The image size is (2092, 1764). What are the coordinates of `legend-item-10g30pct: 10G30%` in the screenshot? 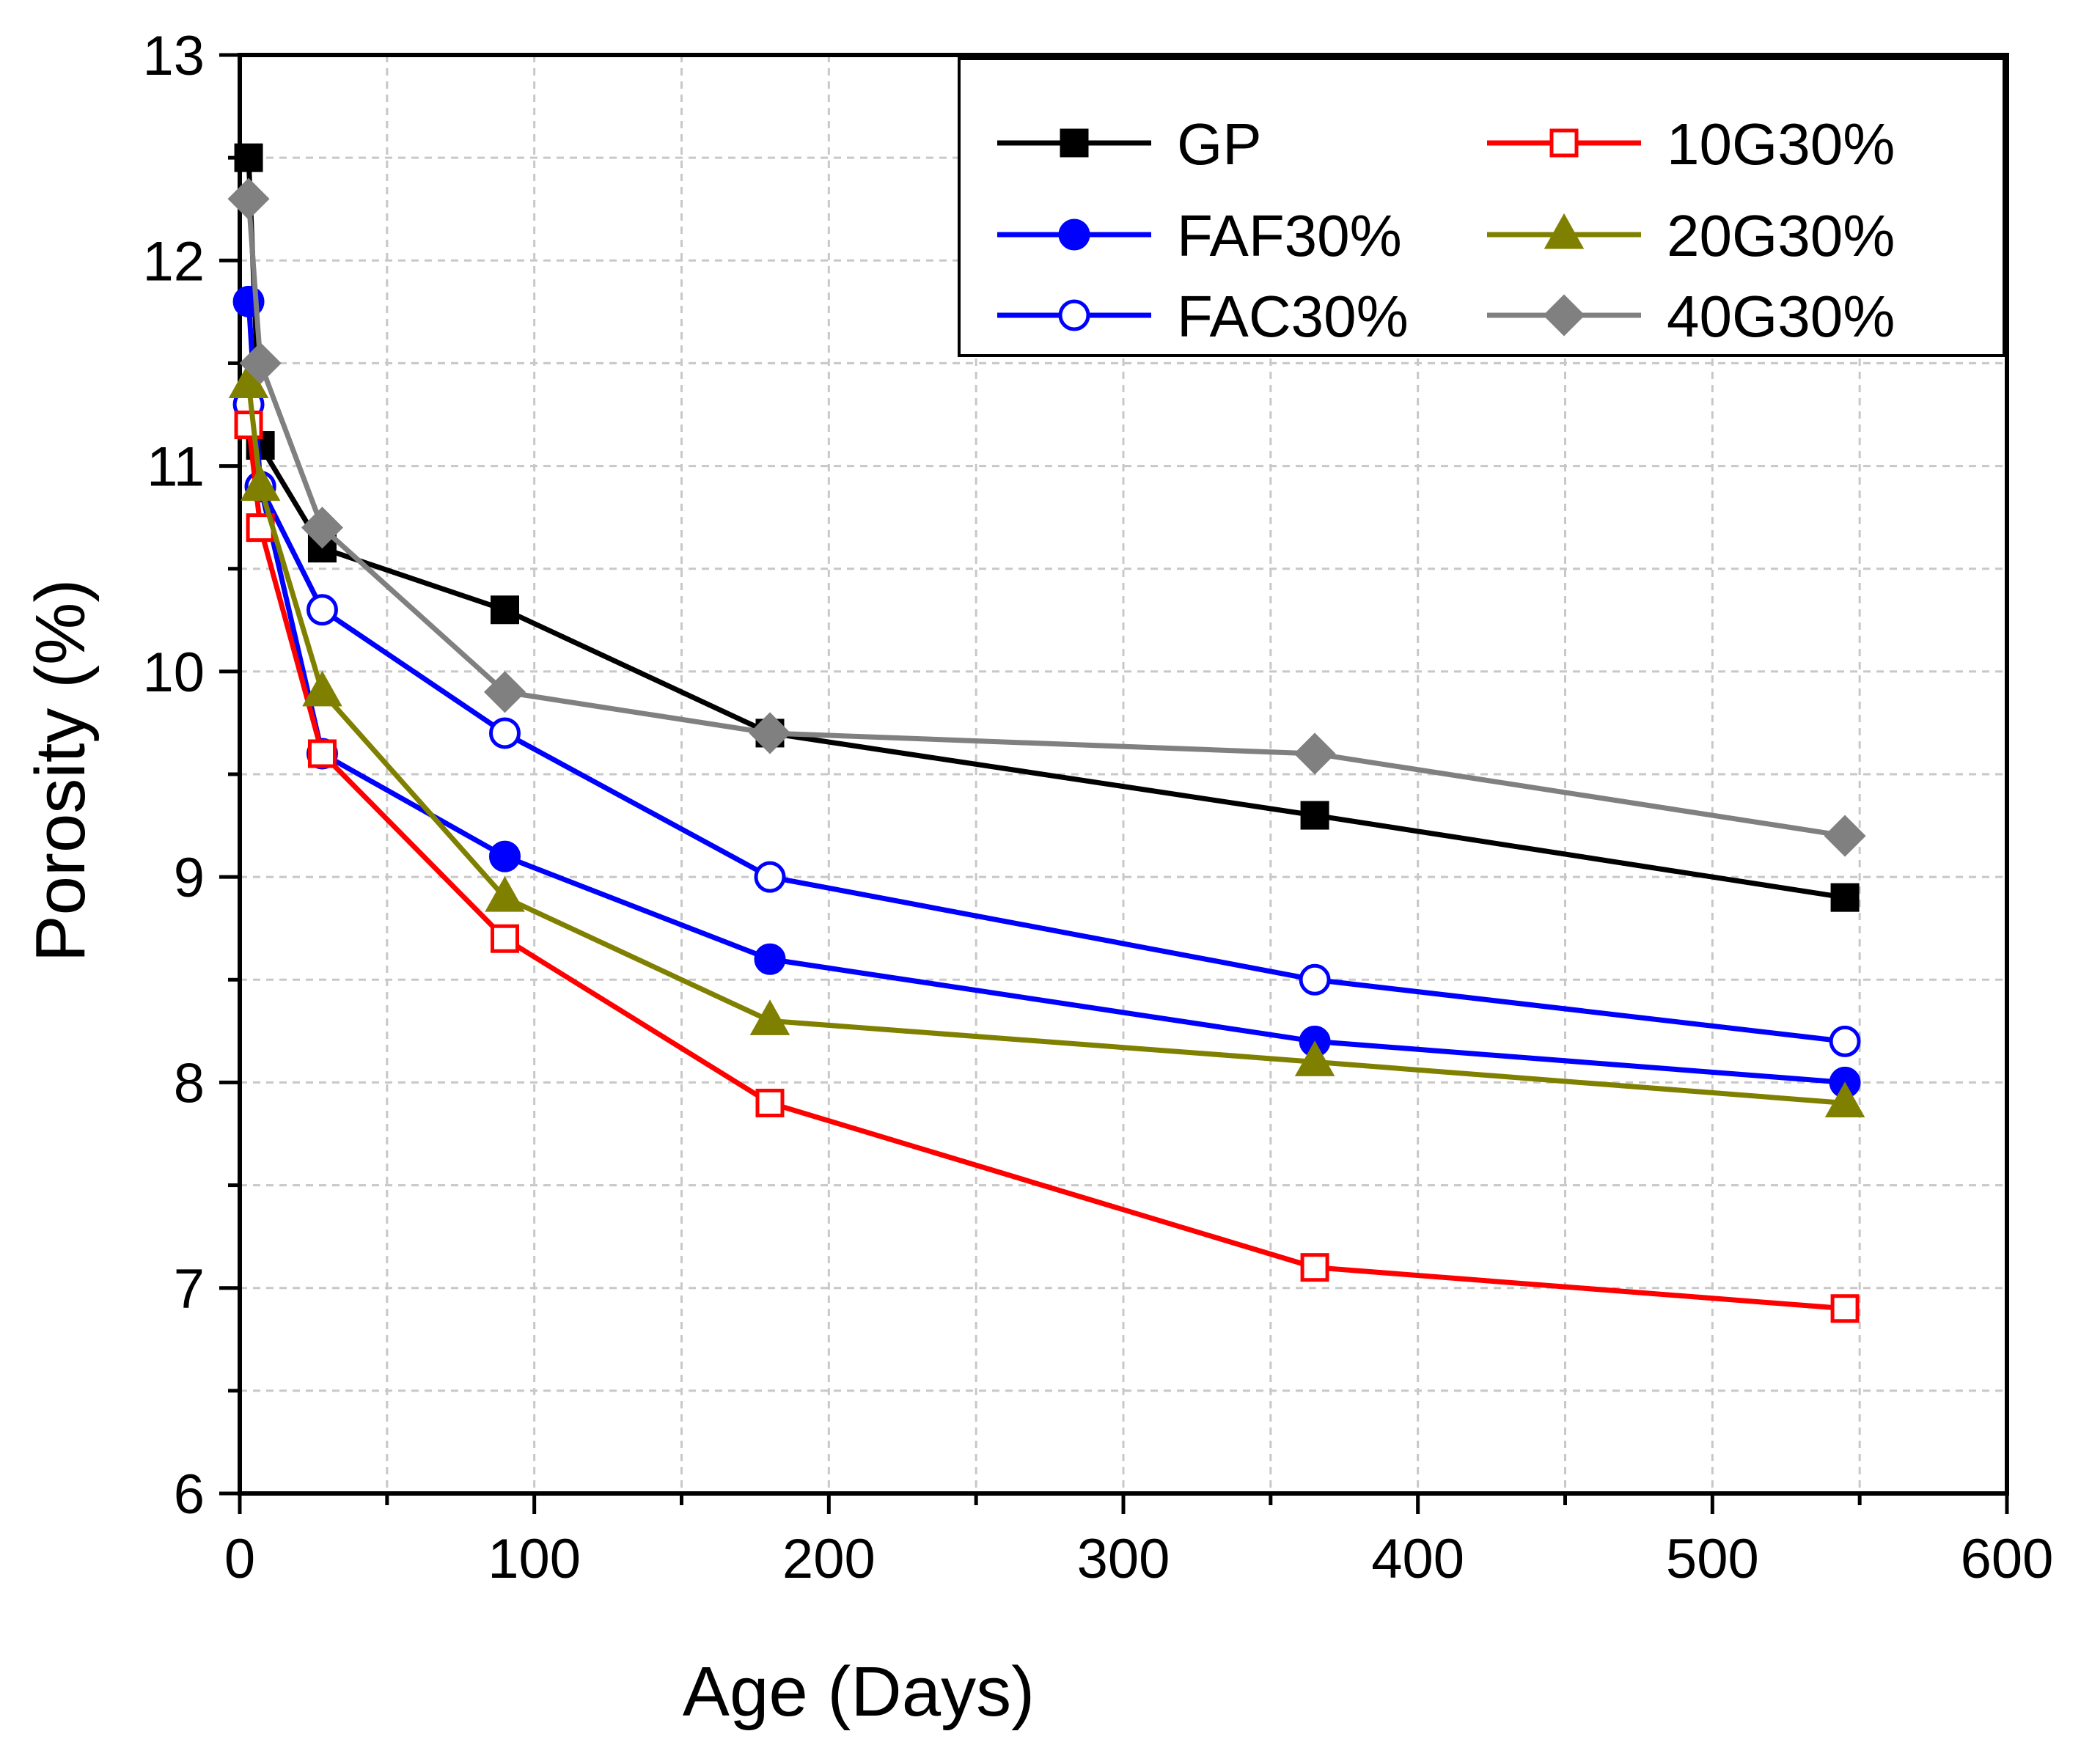 It's located at (1691, 144).